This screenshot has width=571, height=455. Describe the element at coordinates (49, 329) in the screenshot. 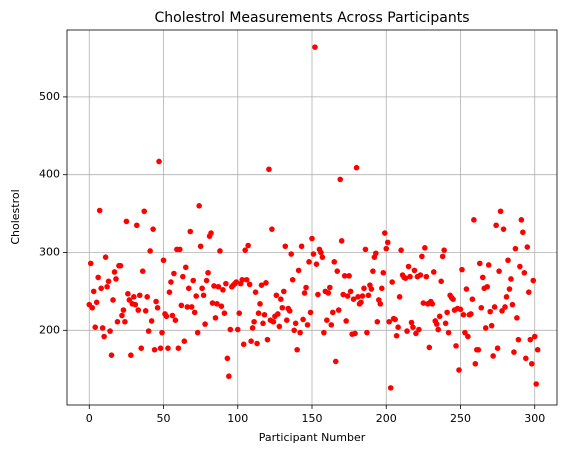

I see `y-tick-label: 200` at that location.